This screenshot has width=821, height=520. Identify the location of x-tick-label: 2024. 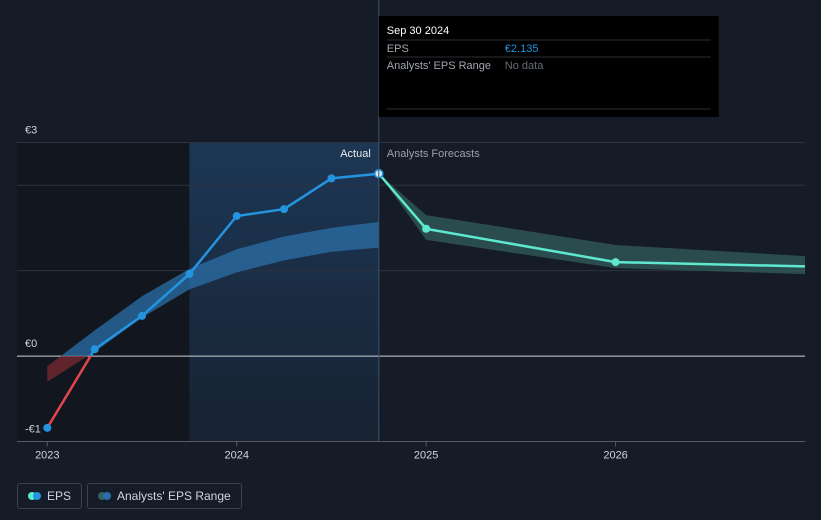
(236, 455).